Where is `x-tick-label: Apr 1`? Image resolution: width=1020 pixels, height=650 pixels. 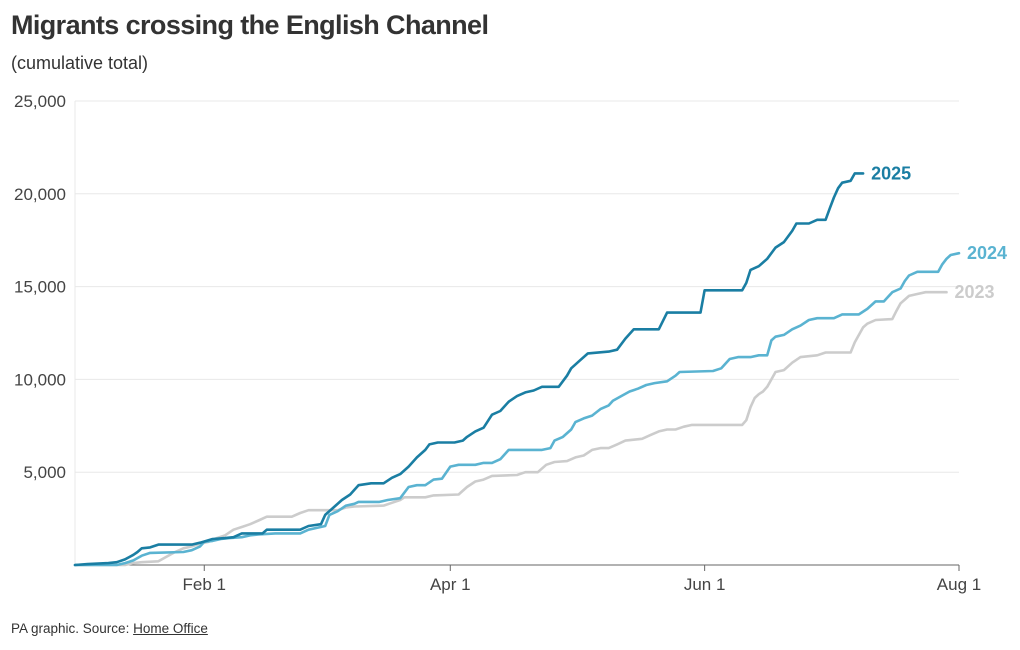 x-tick-label: Apr 1 is located at coordinates (450, 584).